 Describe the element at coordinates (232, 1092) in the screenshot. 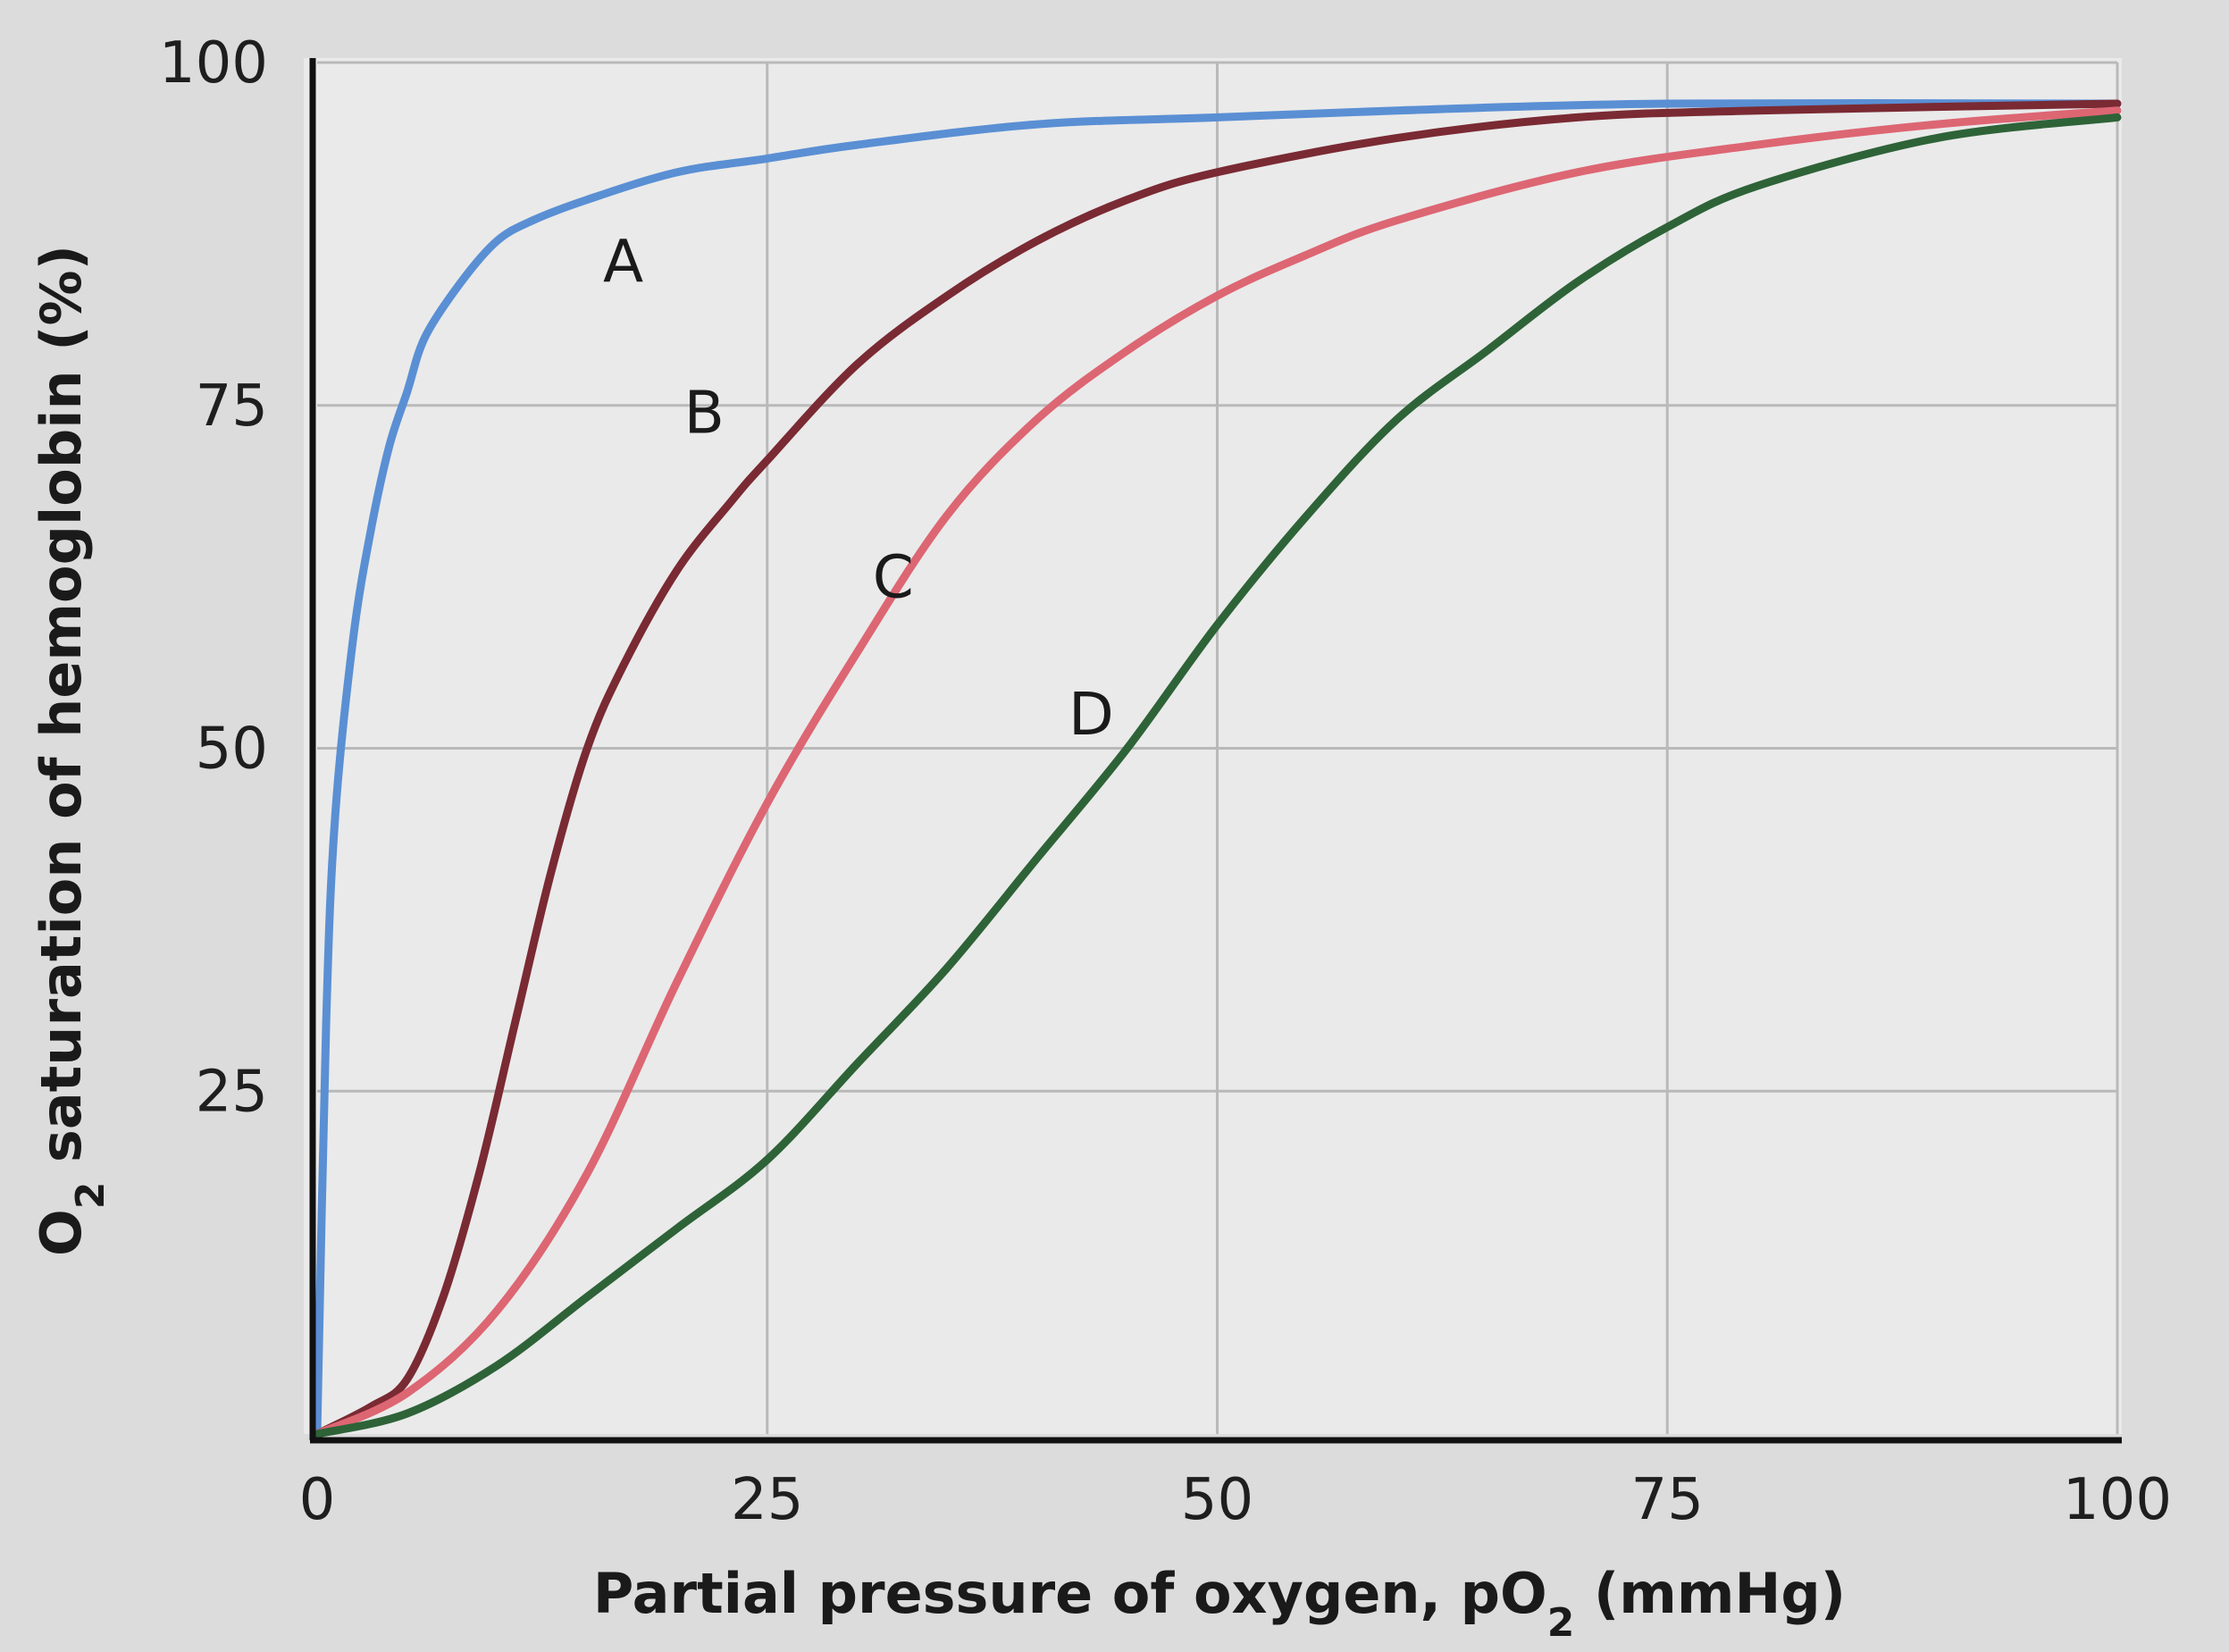

I see `y-tick-label-25: 25` at that location.